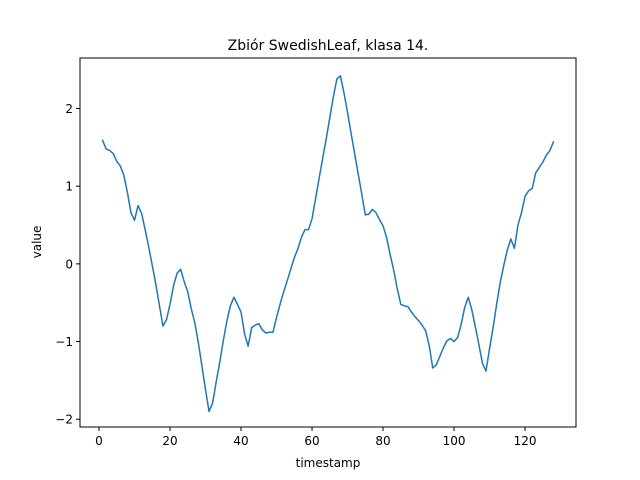  I want to click on y-tick-label: 1, so click(69, 187).